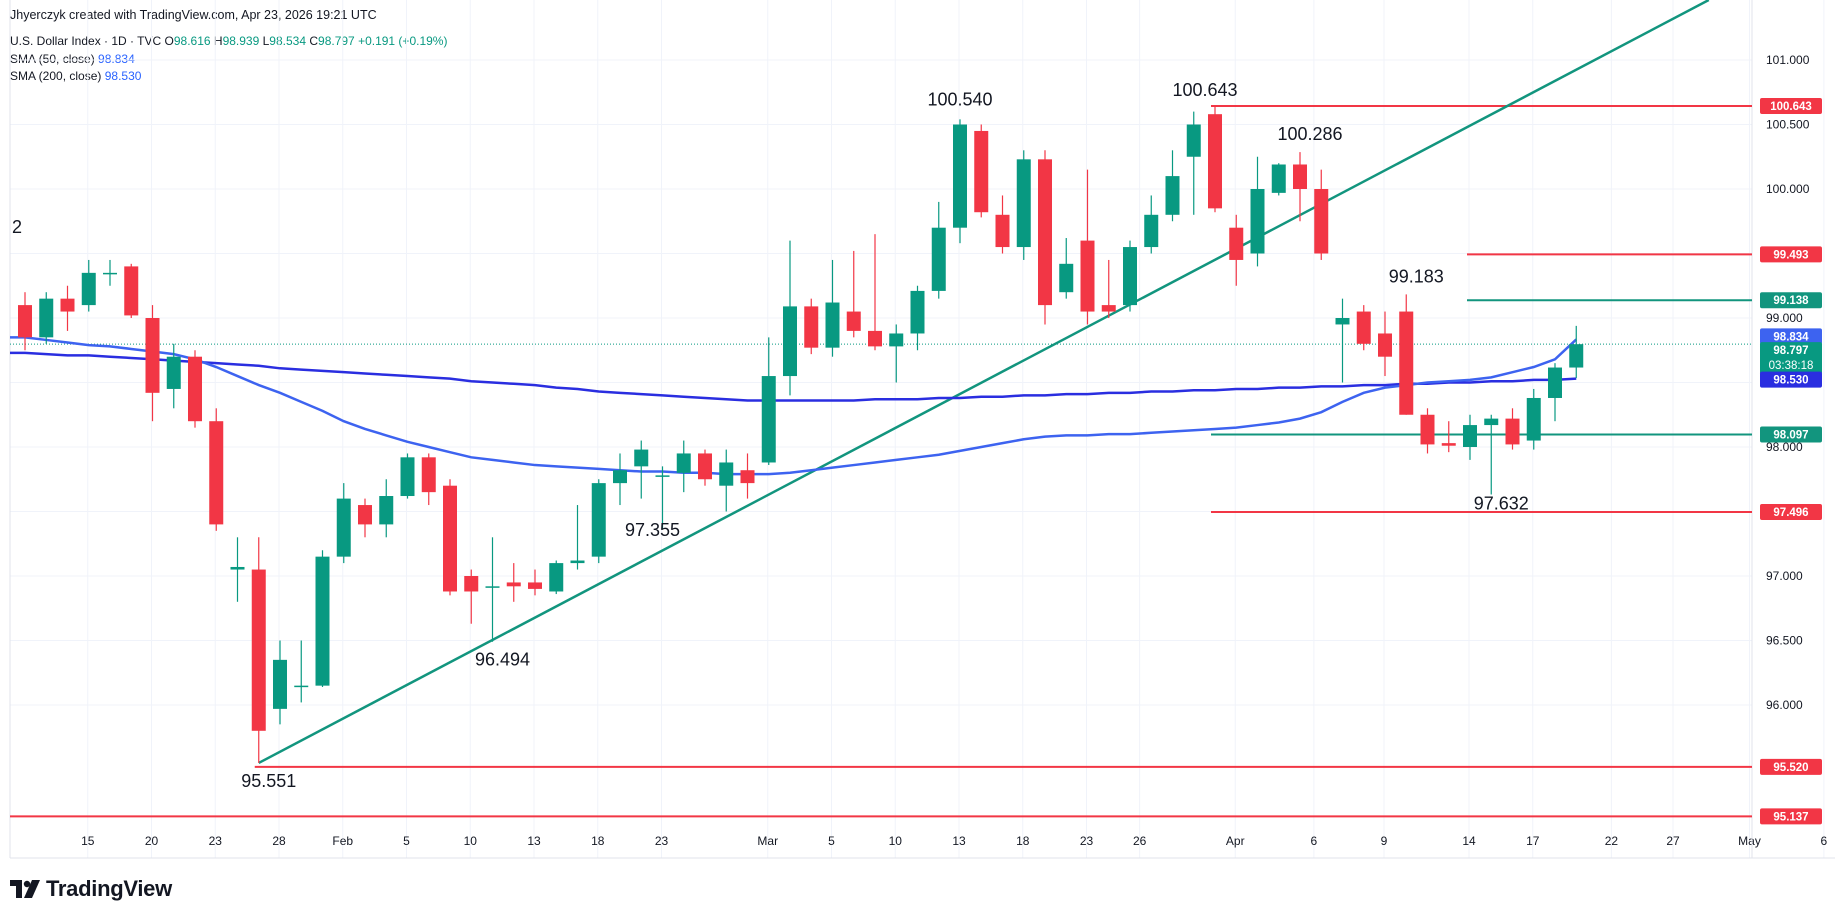 This screenshot has height=917, width=1835. What do you see at coordinates (268, 781) in the screenshot?
I see `price-annotation: 95.551` at bounding box center [268, 781].